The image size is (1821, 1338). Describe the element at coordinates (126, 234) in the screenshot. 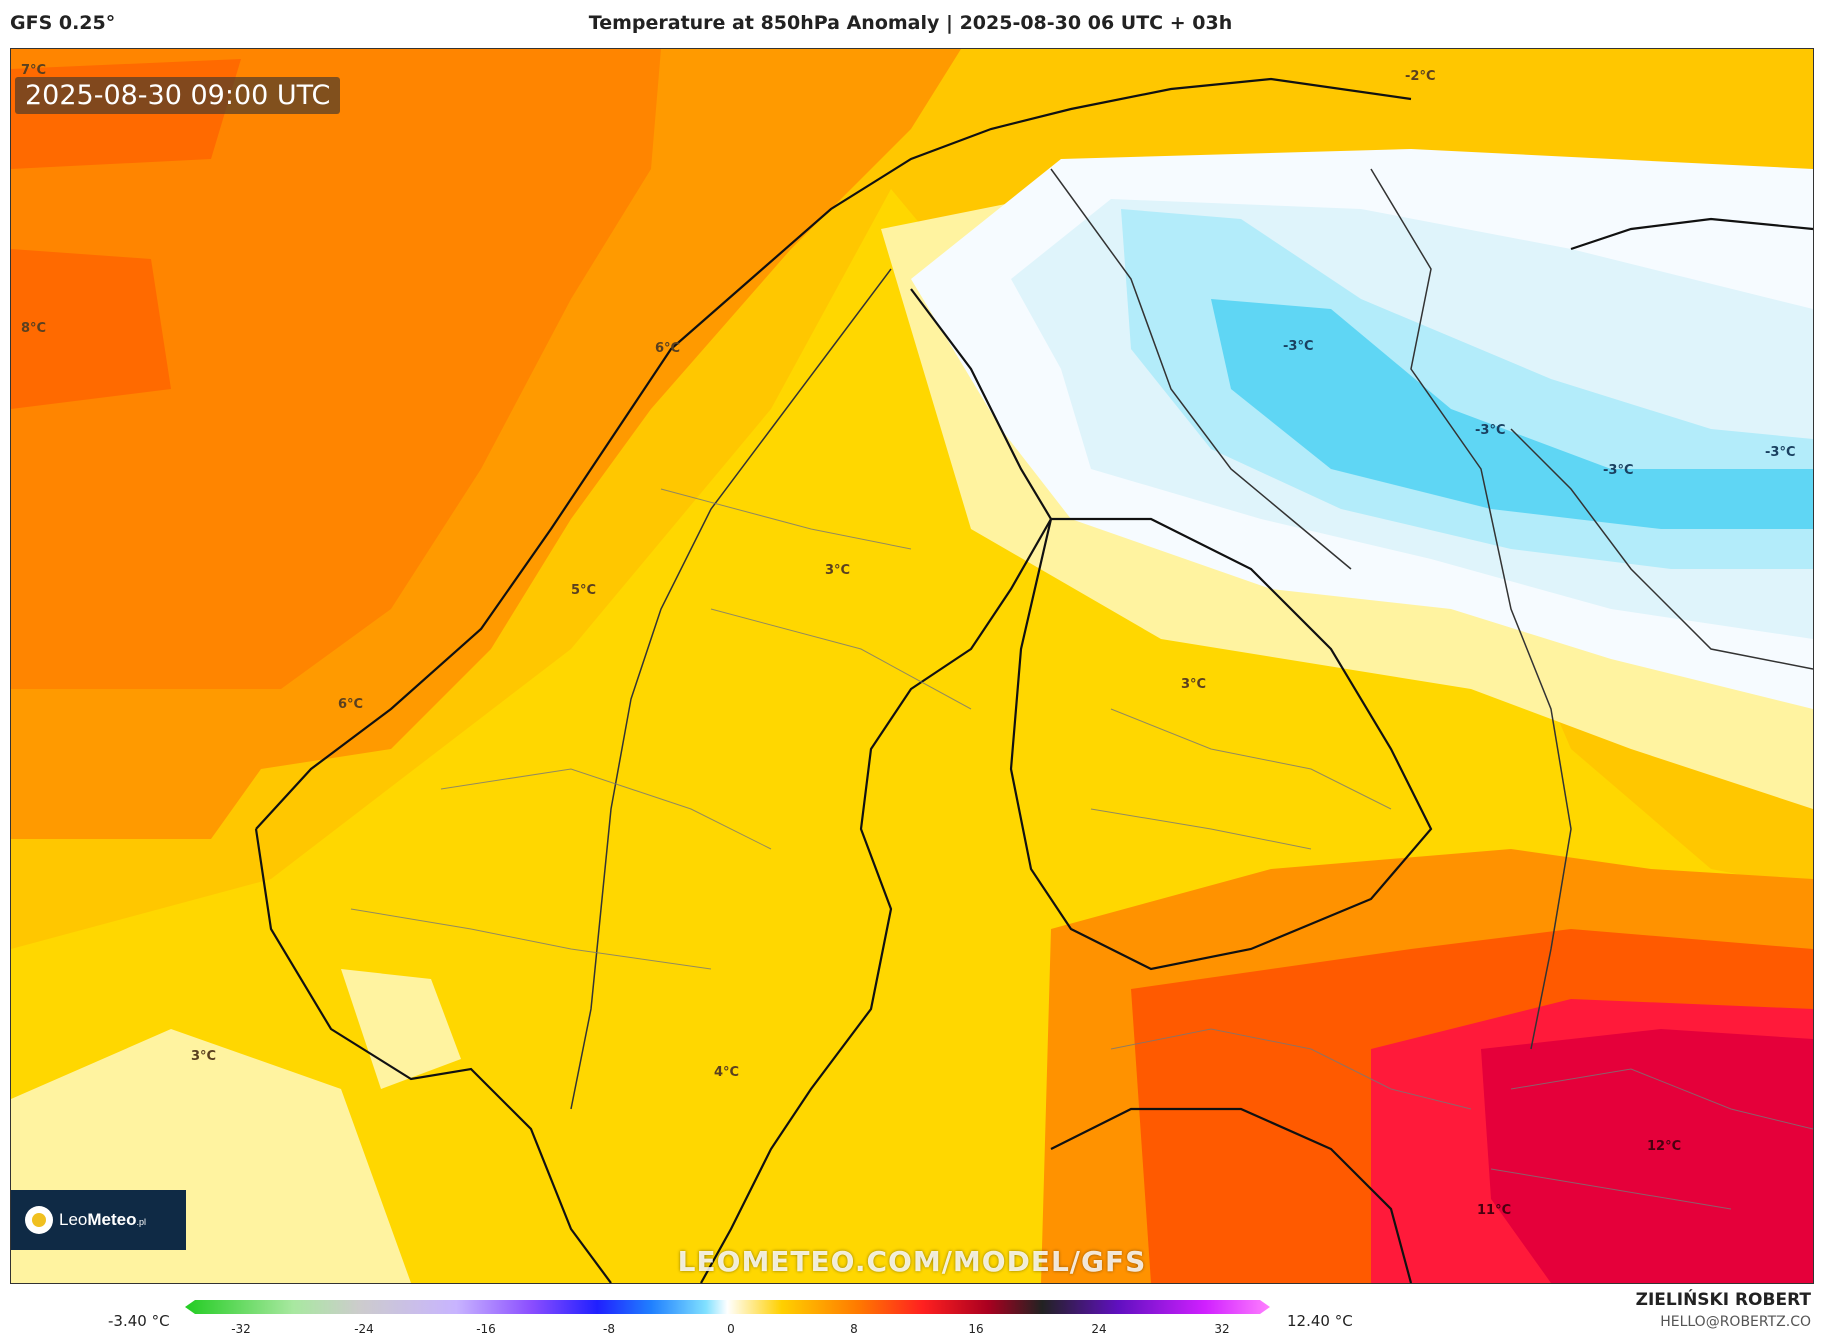

I see `field-west-deeper` at that location.